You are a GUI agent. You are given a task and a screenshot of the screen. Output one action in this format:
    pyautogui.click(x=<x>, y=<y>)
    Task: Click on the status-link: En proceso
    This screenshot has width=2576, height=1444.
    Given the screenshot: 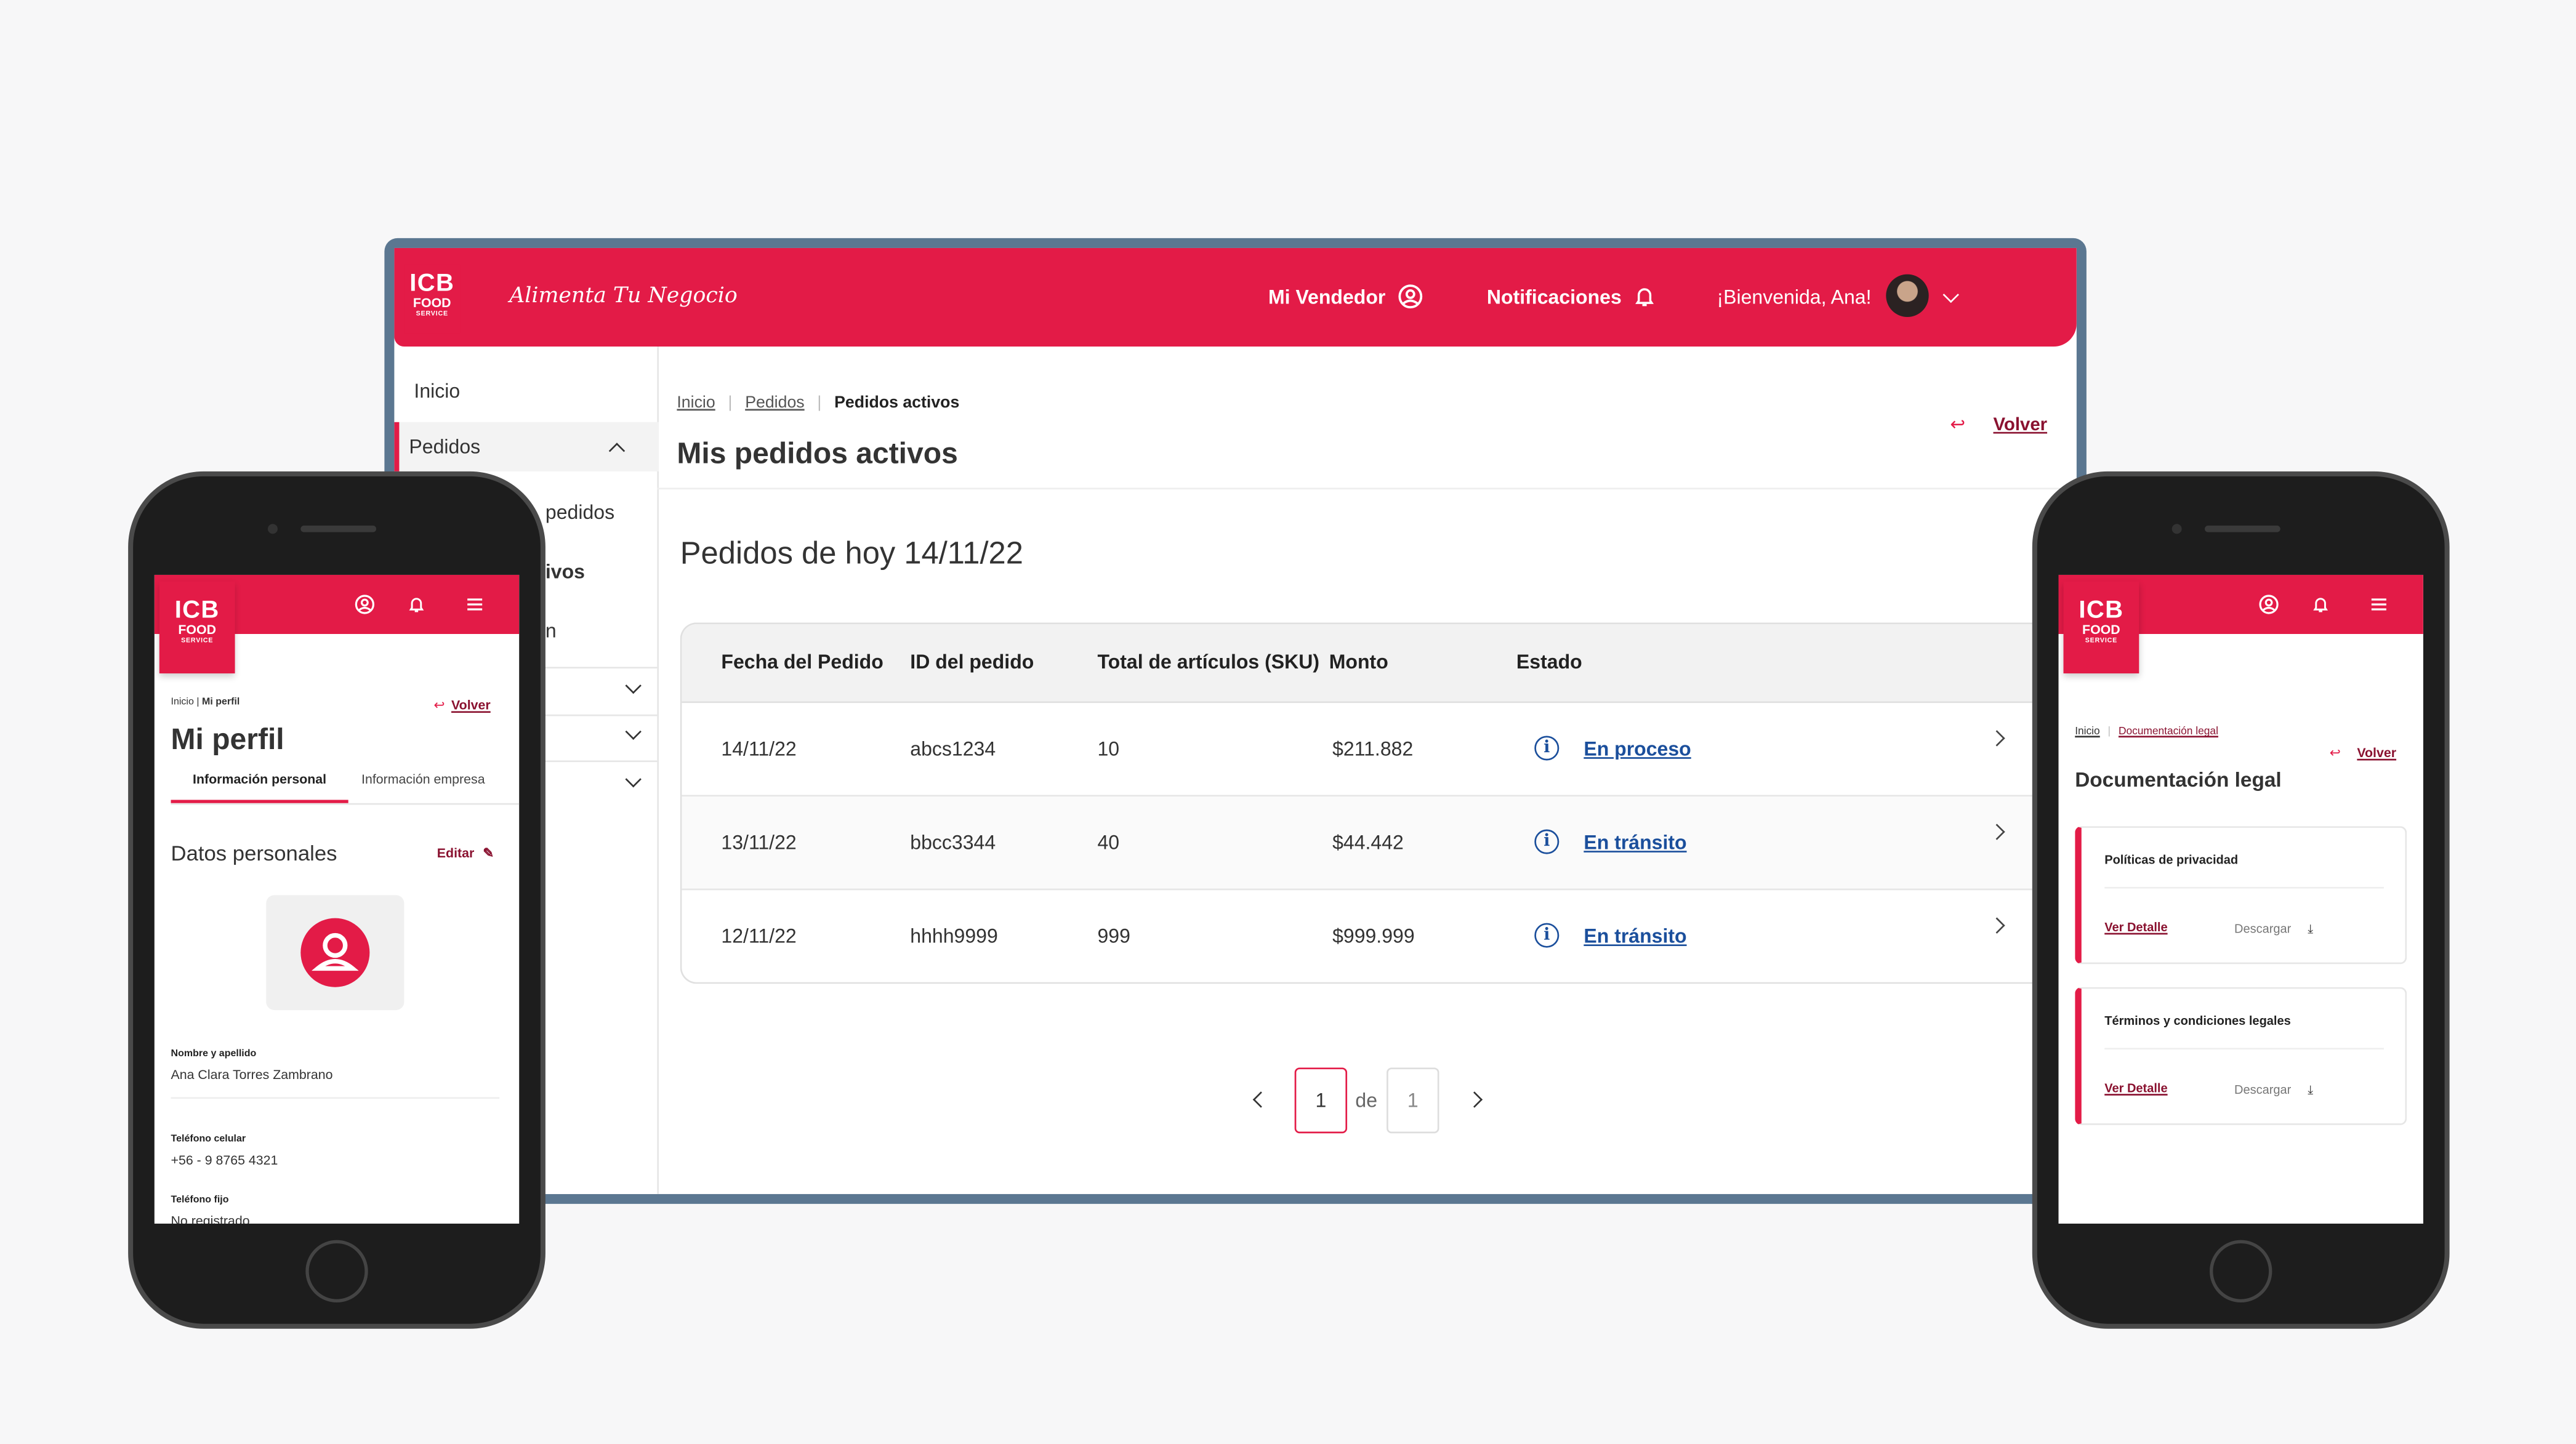 What is the action you would take?
    pyautogui.click(x=1637, y=749)
    